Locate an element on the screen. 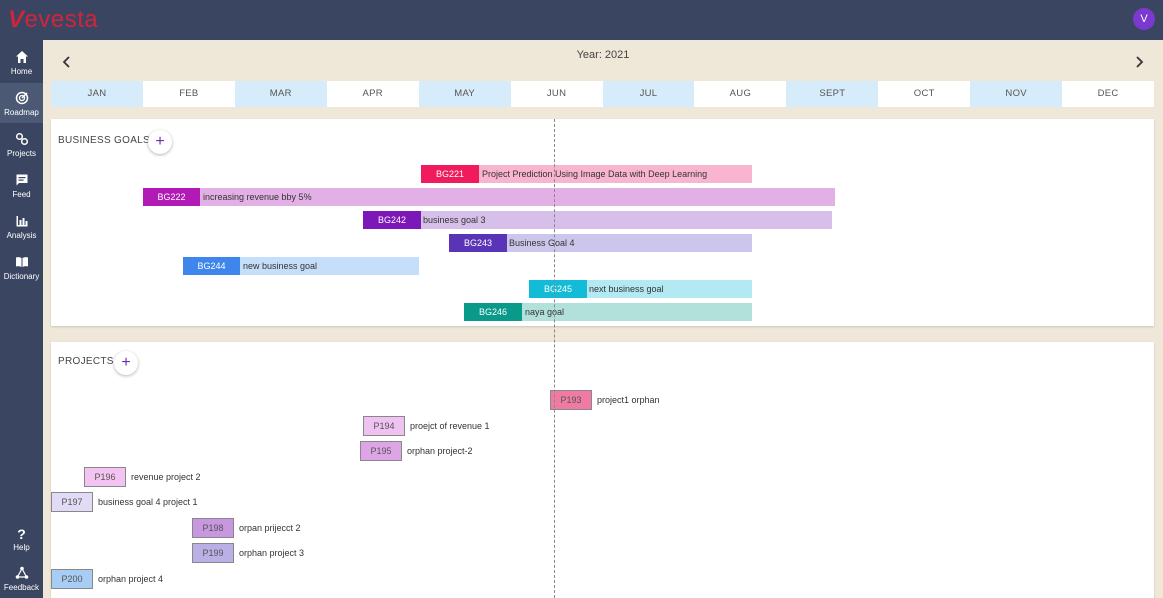  business-goals-title: BUSINESS GOALS is located at coordinates (104, 140).